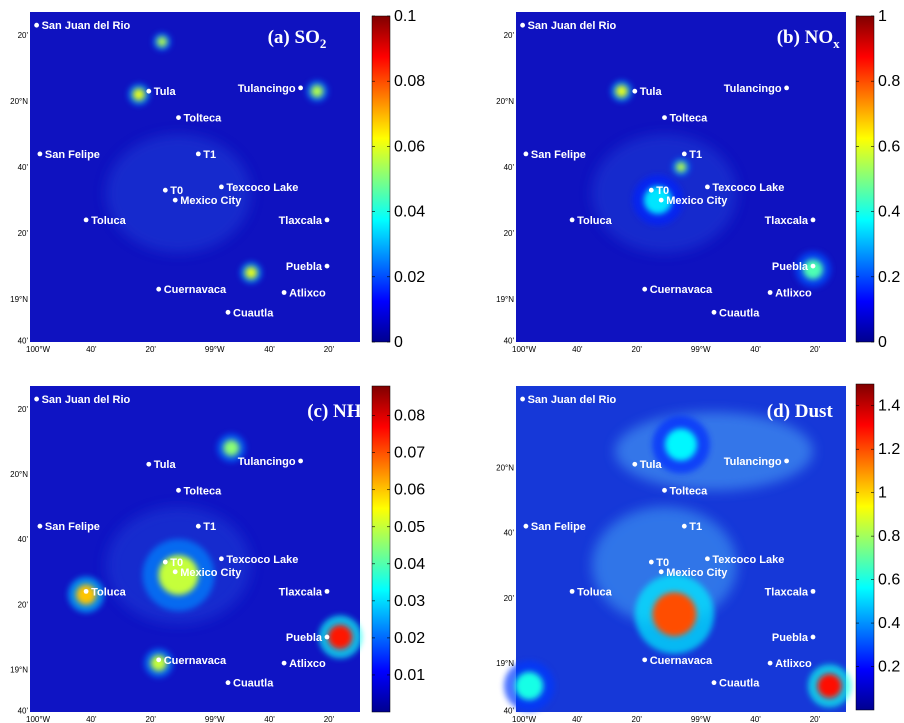 This screenshot has height=723, width=904. What do you see at coordinates (524, 719) in the screenshot?
I see `x-tick-label: 100°W` at bounding box center [524, 719].